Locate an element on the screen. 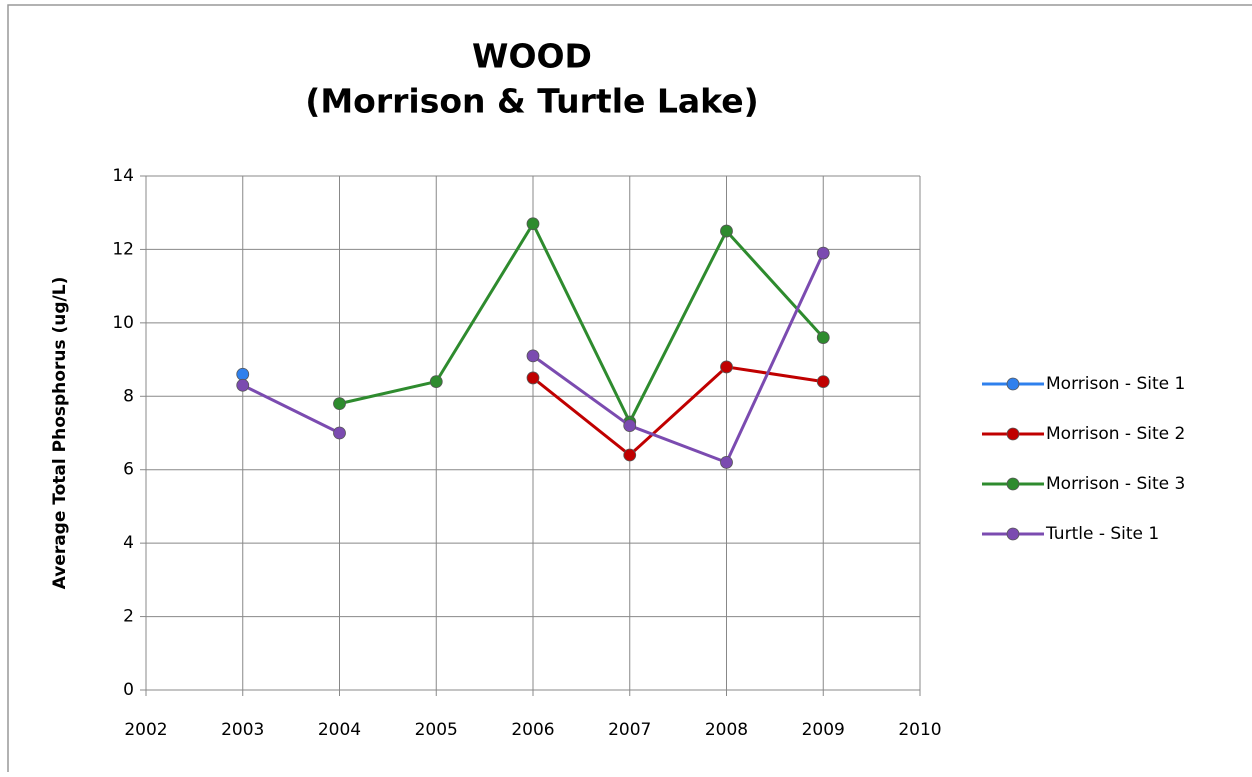 This screenshot has width=1252, height=777. x-tick-label: 2009 is located at coordinates (823, 730).